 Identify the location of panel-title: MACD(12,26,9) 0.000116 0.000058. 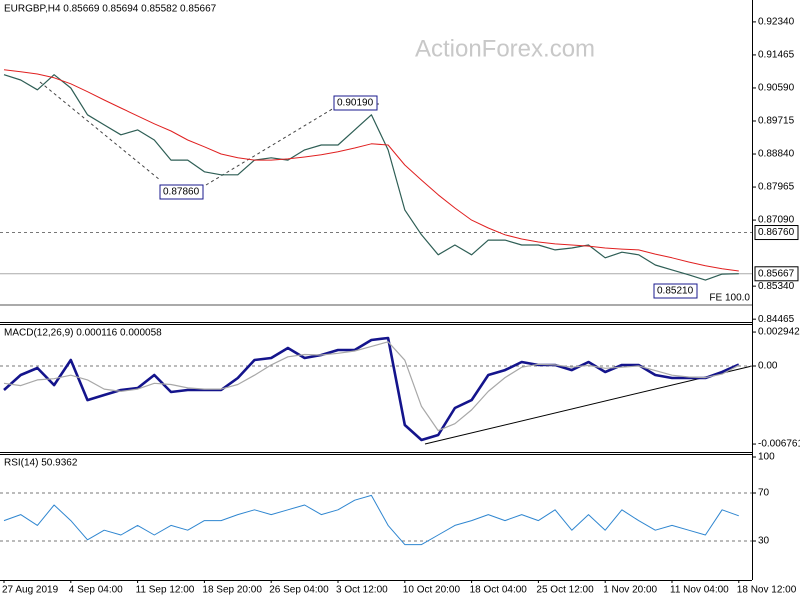
(83, 333).